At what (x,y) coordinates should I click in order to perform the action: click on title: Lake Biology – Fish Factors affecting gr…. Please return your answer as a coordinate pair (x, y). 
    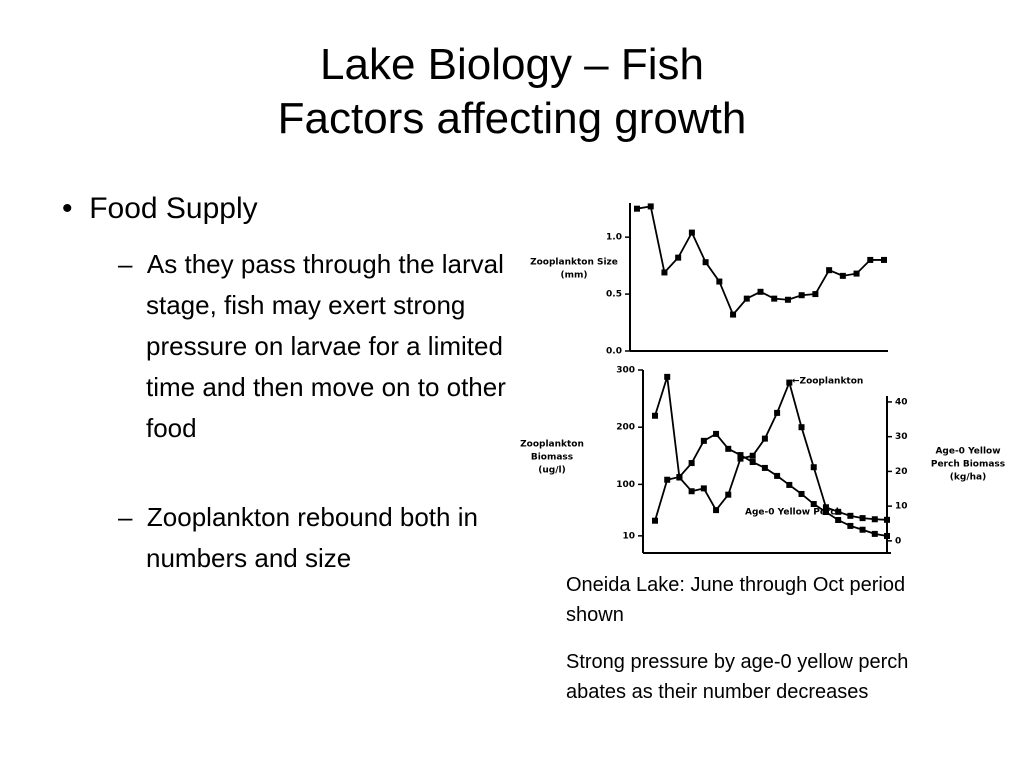
    Looking at the image, I should click on (512, 92).